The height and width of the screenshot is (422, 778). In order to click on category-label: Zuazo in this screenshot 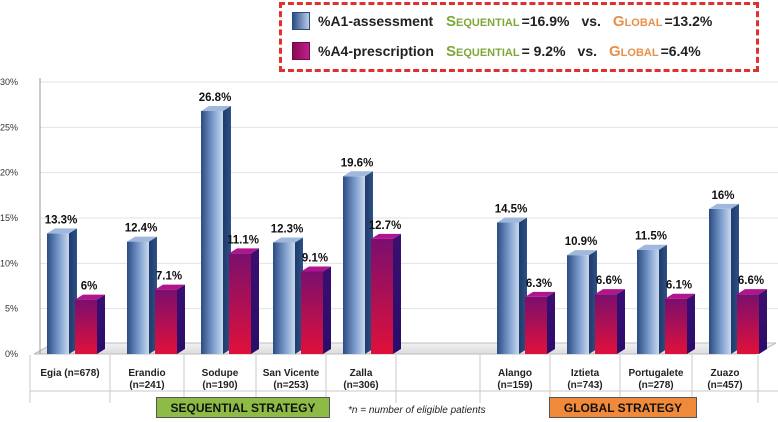, I will do `click(725, 373)`.